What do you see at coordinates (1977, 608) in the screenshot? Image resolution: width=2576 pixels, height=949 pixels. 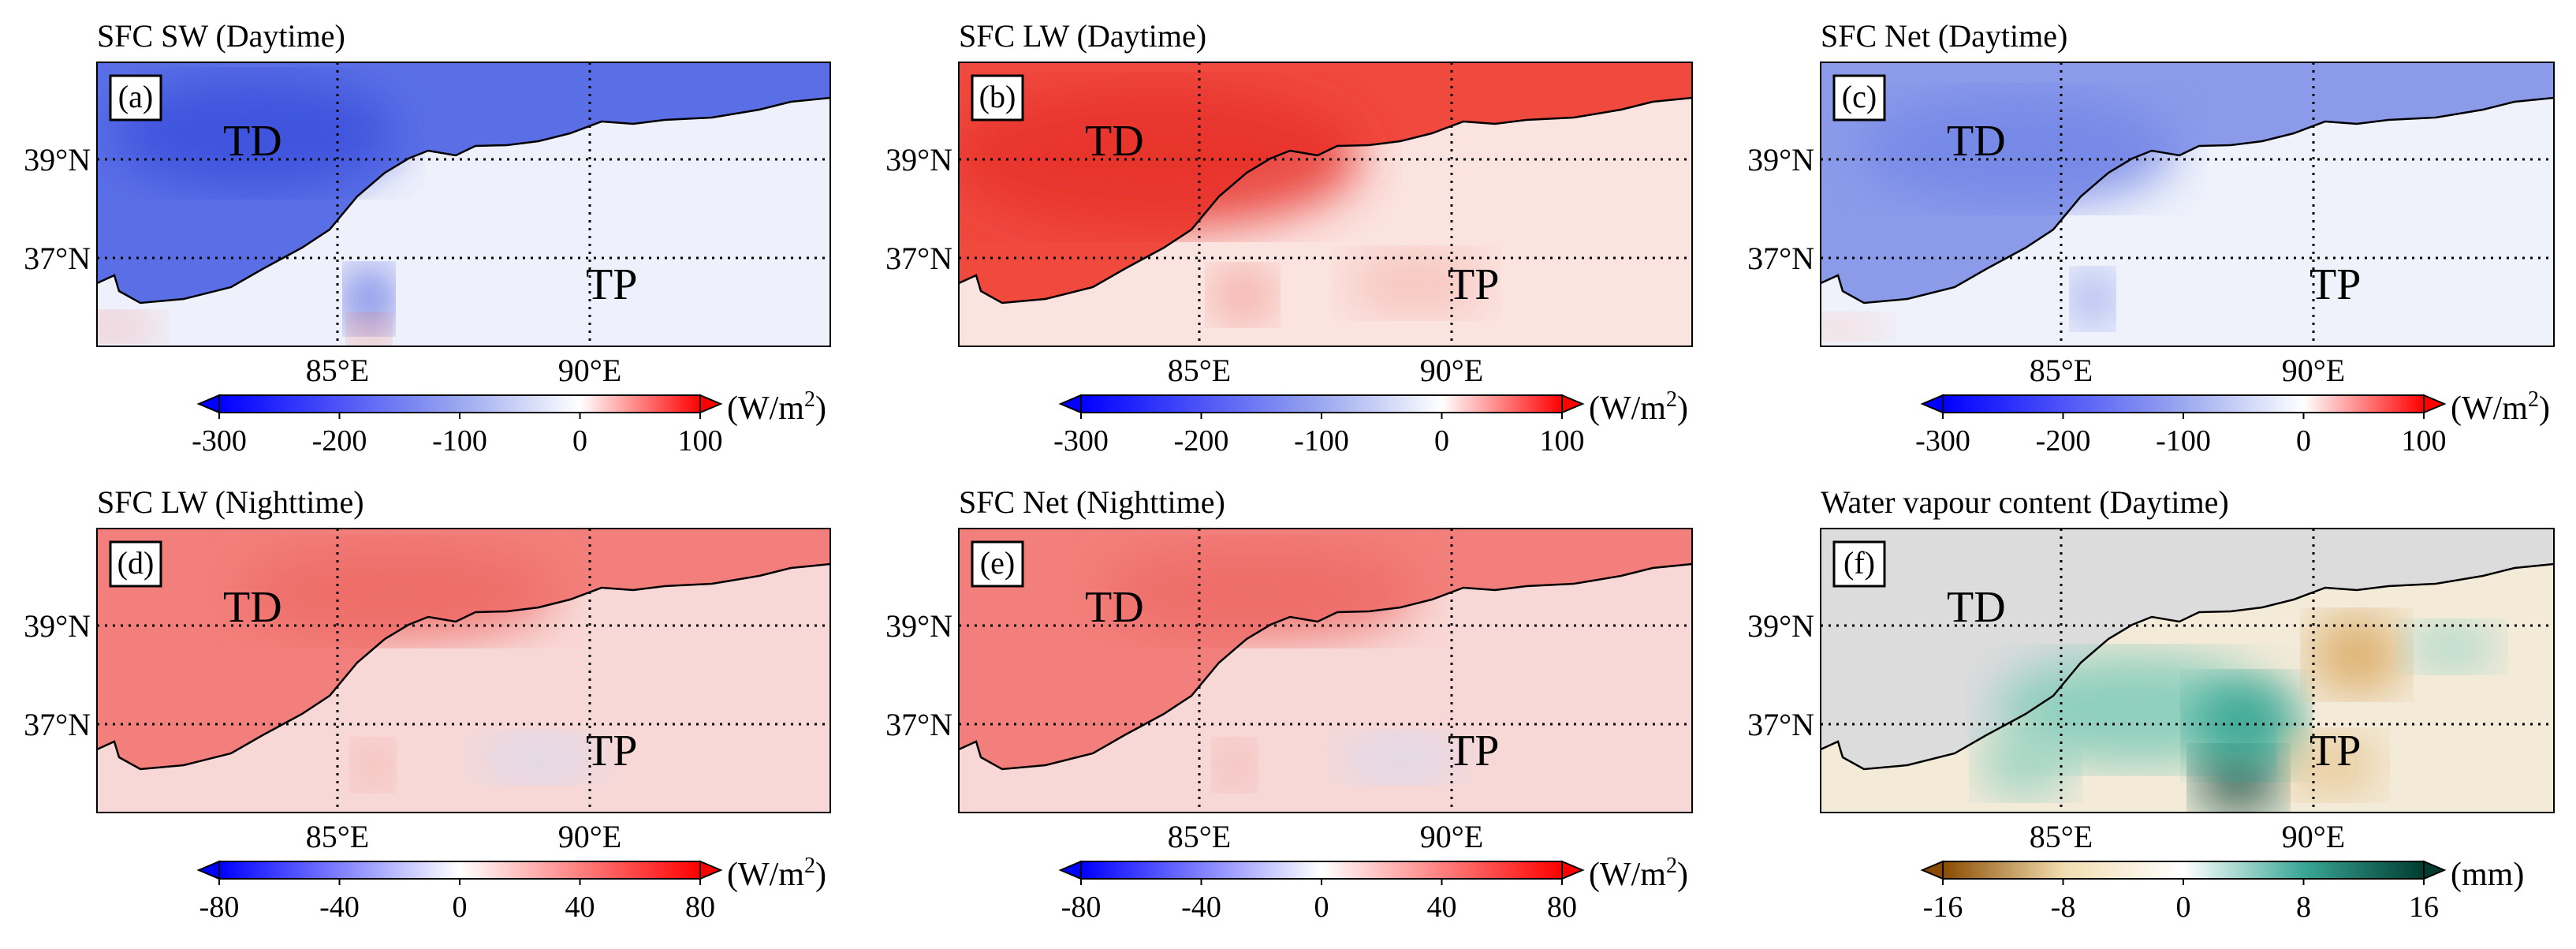 I see `region-label-td-f: TD` at bounding box center [1977, 608].